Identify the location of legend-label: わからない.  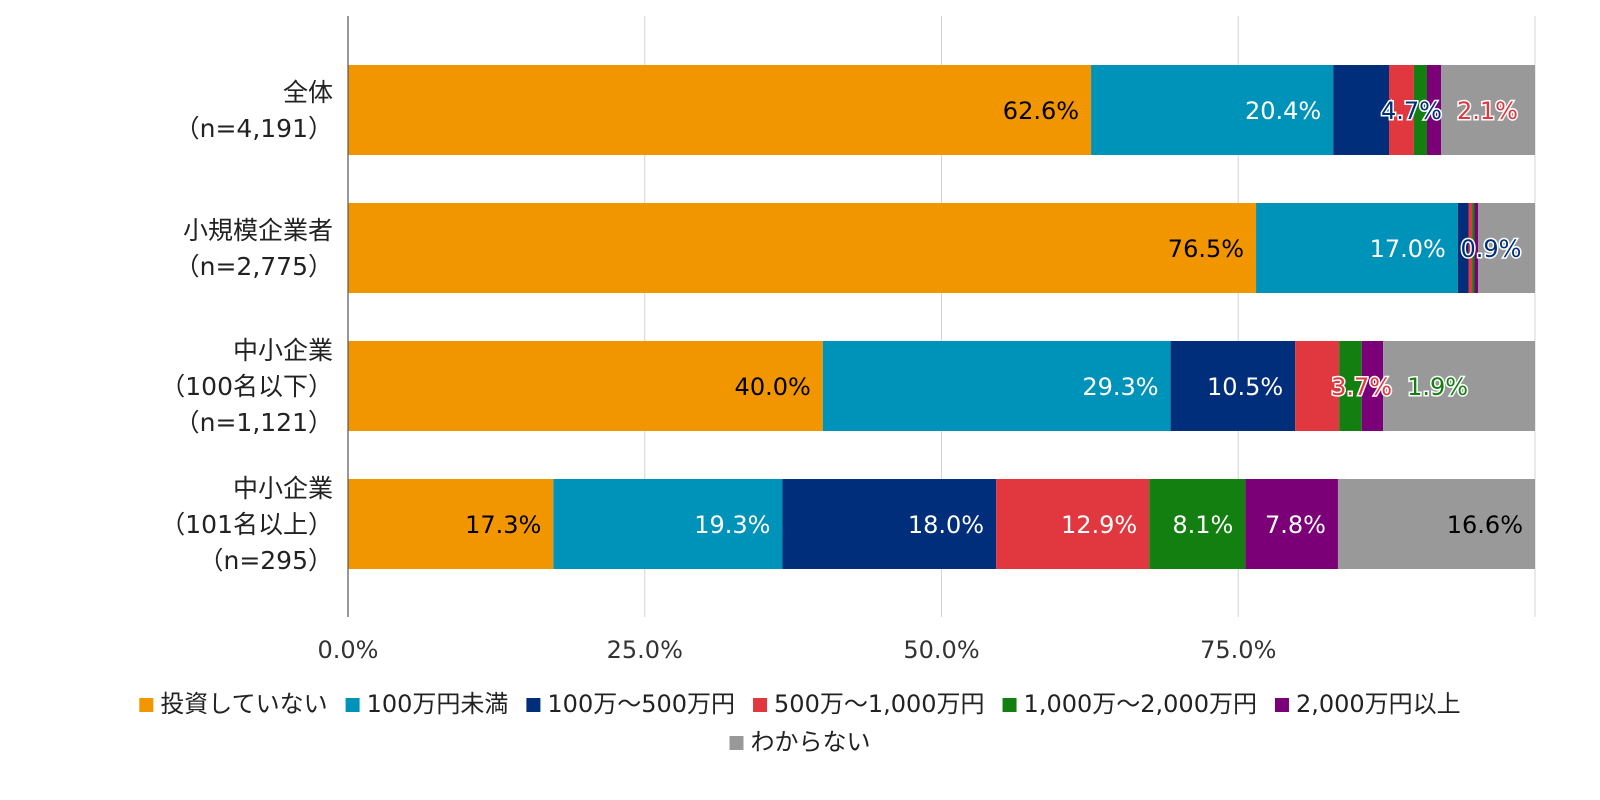
(811, 742).